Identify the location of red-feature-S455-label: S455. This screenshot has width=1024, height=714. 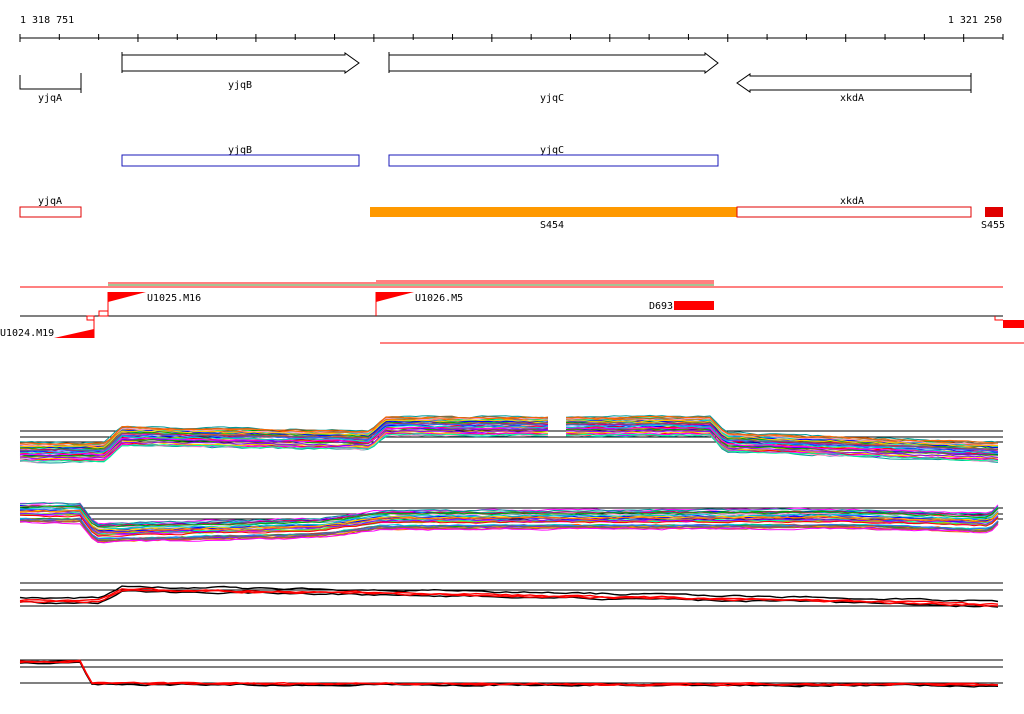
(993, 225).